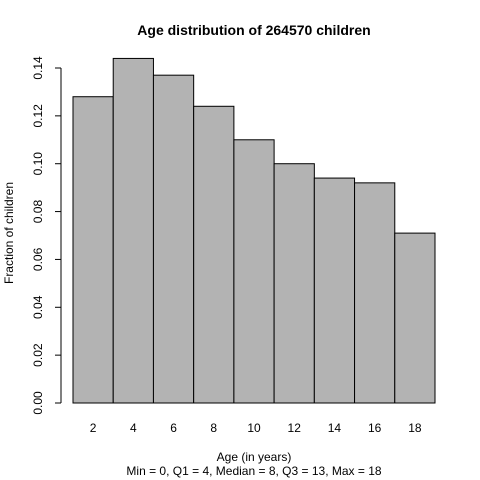 Image resolution: width=480 pixels, height=480 pixels. Describe the element at coordinates (375, 428) in the screenshot. I see `x-tick-label: 16` at that location.